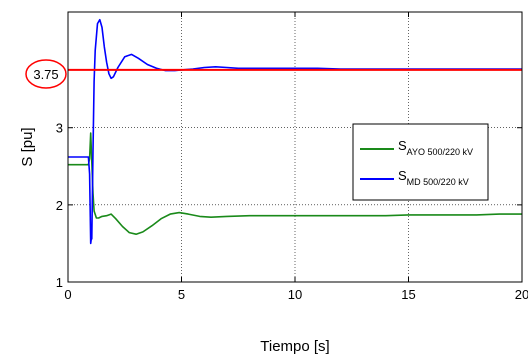 This screenshot has width=528, height=360. Describe the element at coordinates (294, 346) in the screenshot. I see `x-axis-label: Tiempo [s]` at that location.